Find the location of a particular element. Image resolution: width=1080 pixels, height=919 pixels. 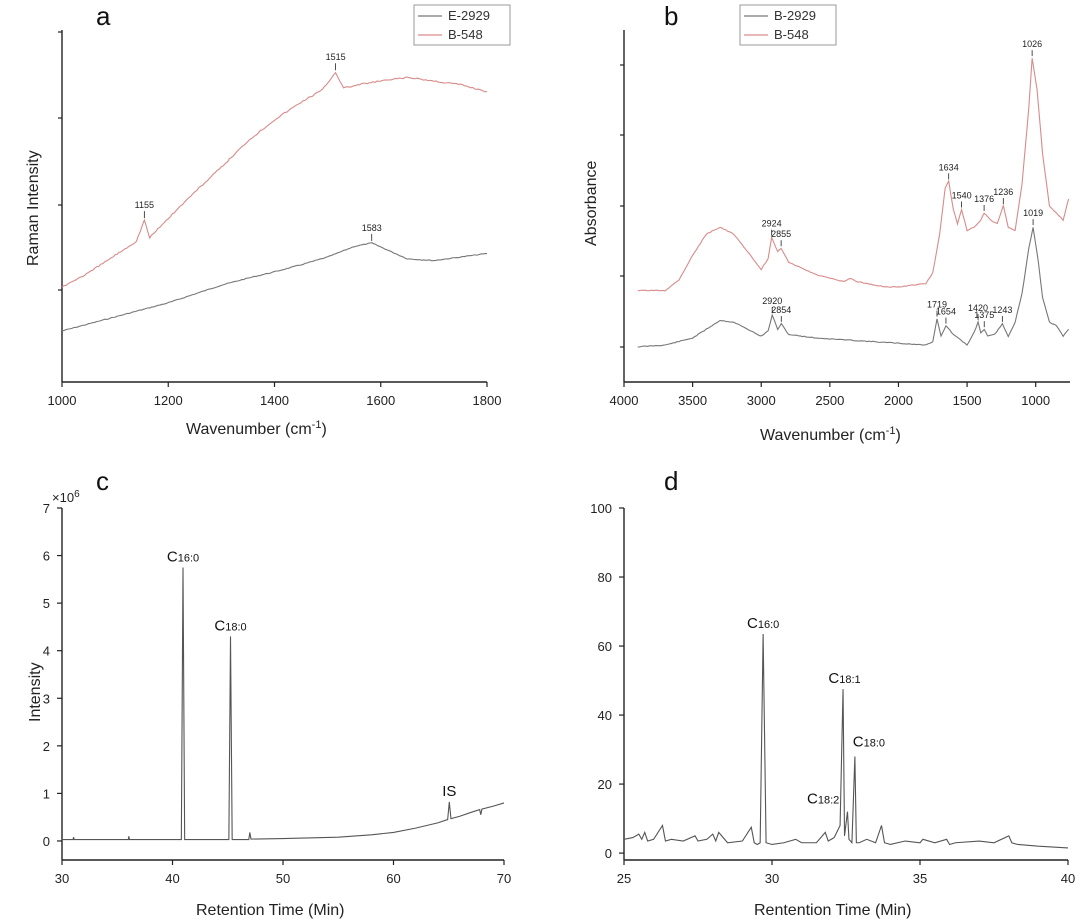

x-tick-label: 2000 is located at coordinates (898, 400).